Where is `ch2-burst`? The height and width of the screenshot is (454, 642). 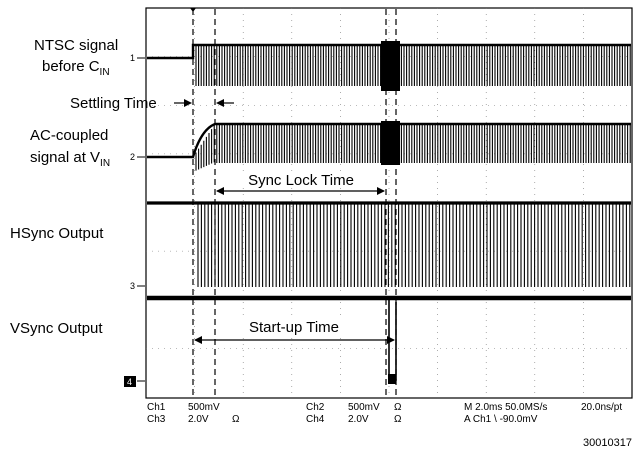 ch2-burst is located at coordinates (413, 147).